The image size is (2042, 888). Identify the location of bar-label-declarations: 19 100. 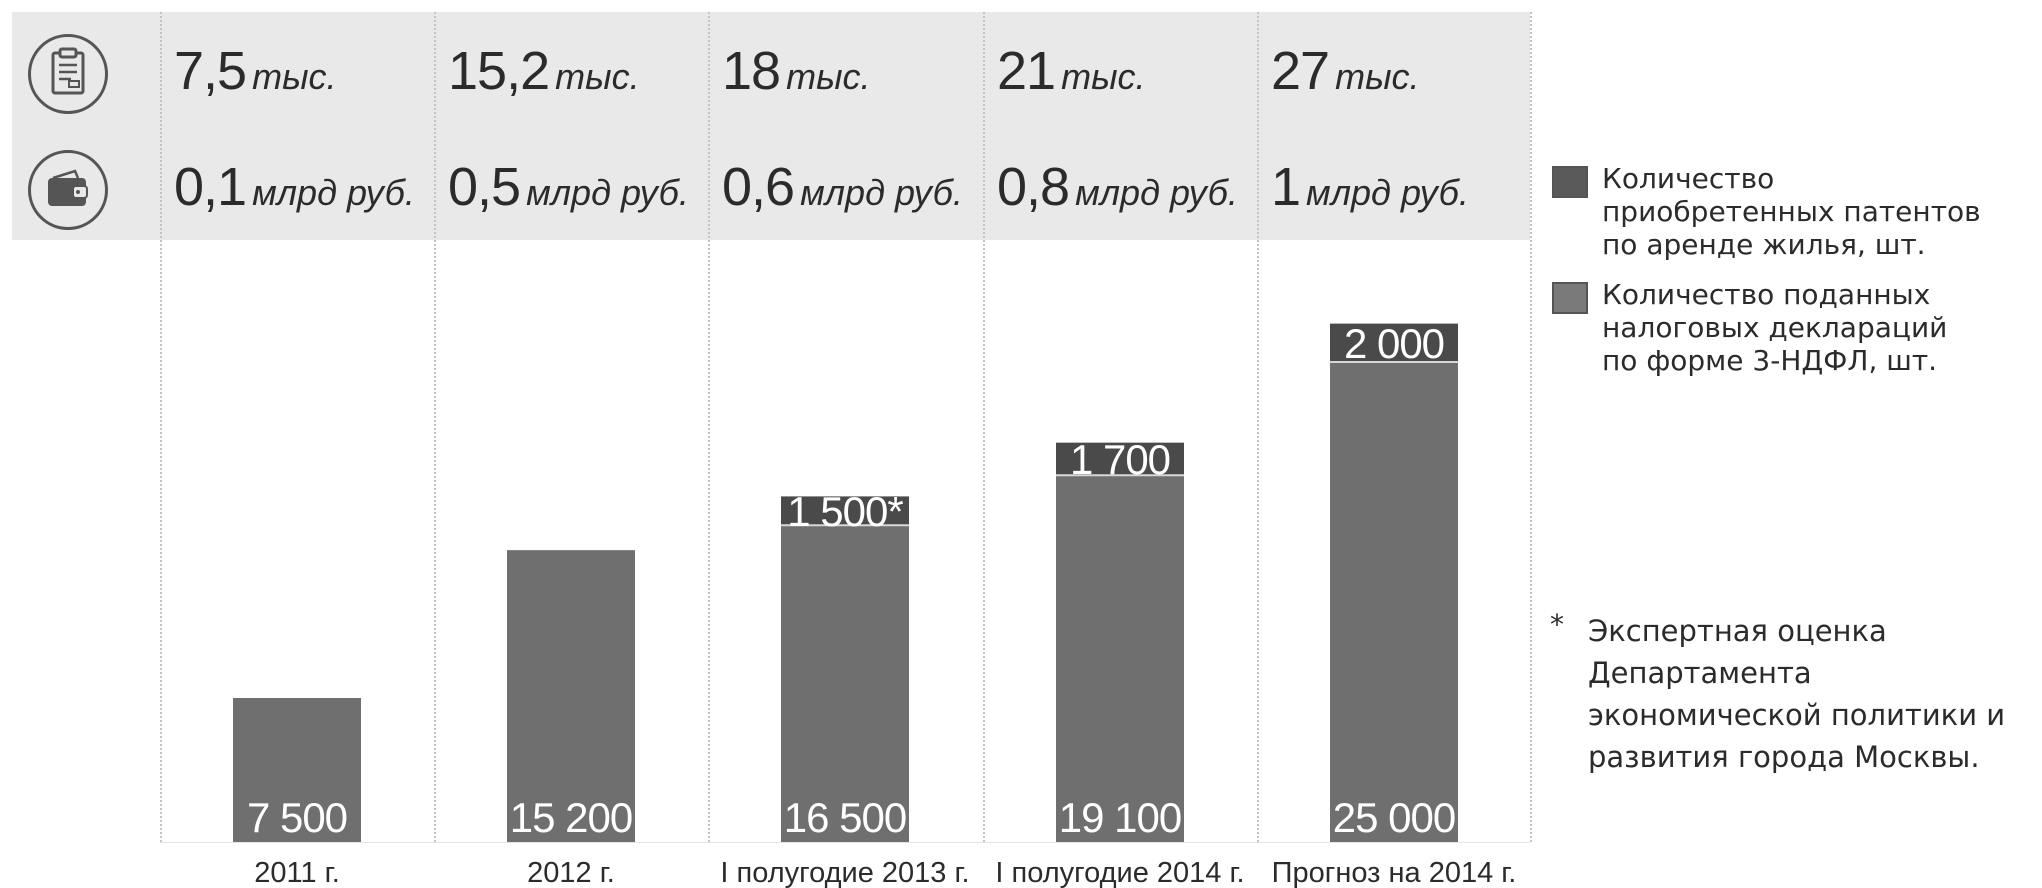
(1120, 817).